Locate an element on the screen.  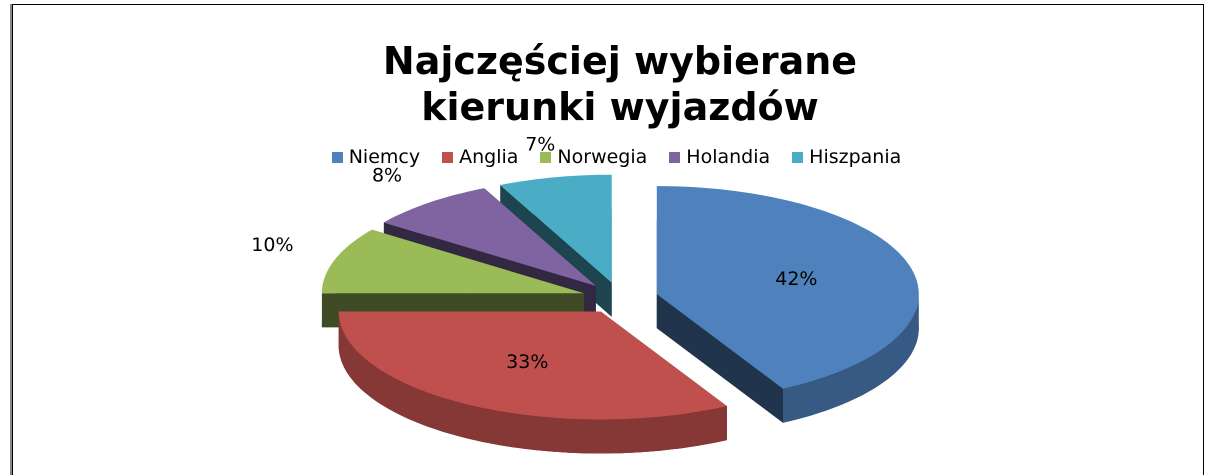
data-label: 10% is located at coordinates (272, 245).